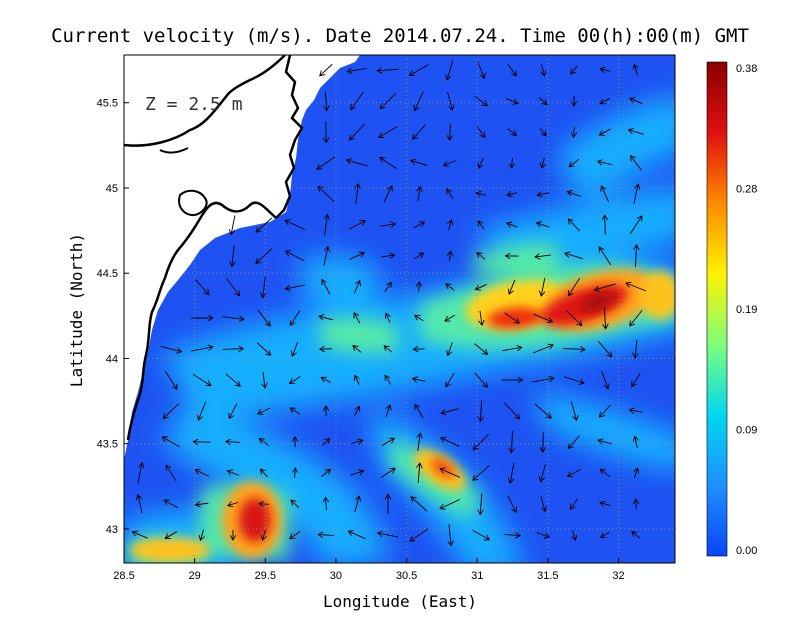  I want to click on latitude-ticks: 43 43.5 44 44.5 45 45.5, so click(113, 317).